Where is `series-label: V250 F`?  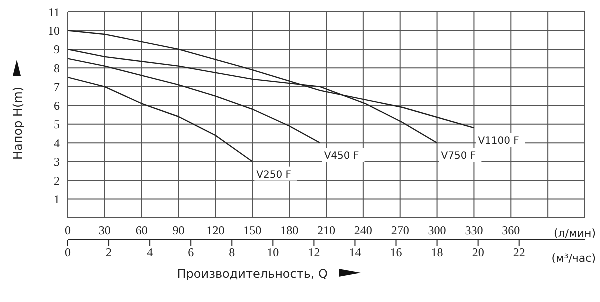 series-label: V250 F is located at coordinates (274, 175).